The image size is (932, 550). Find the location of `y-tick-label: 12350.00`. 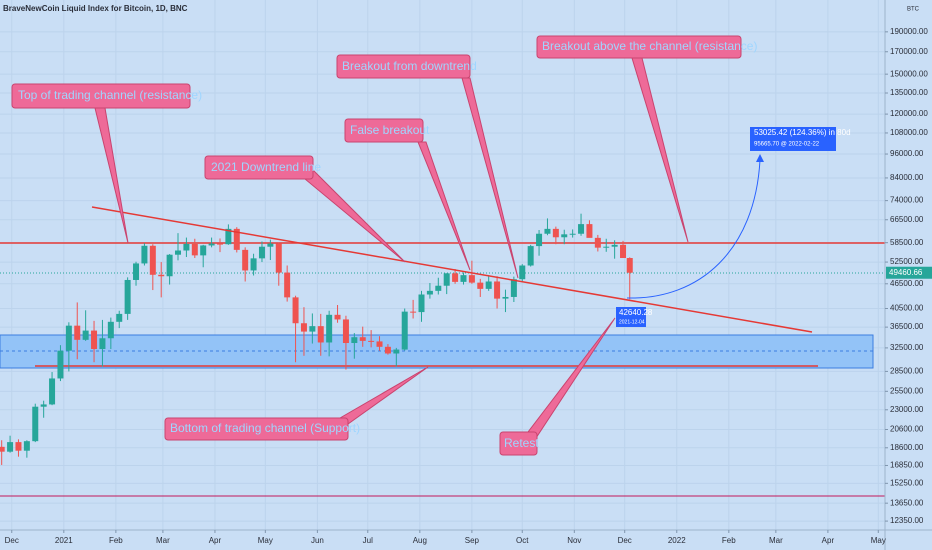

y-tick-label: 12350.00 is located at coordinates (907, 520).